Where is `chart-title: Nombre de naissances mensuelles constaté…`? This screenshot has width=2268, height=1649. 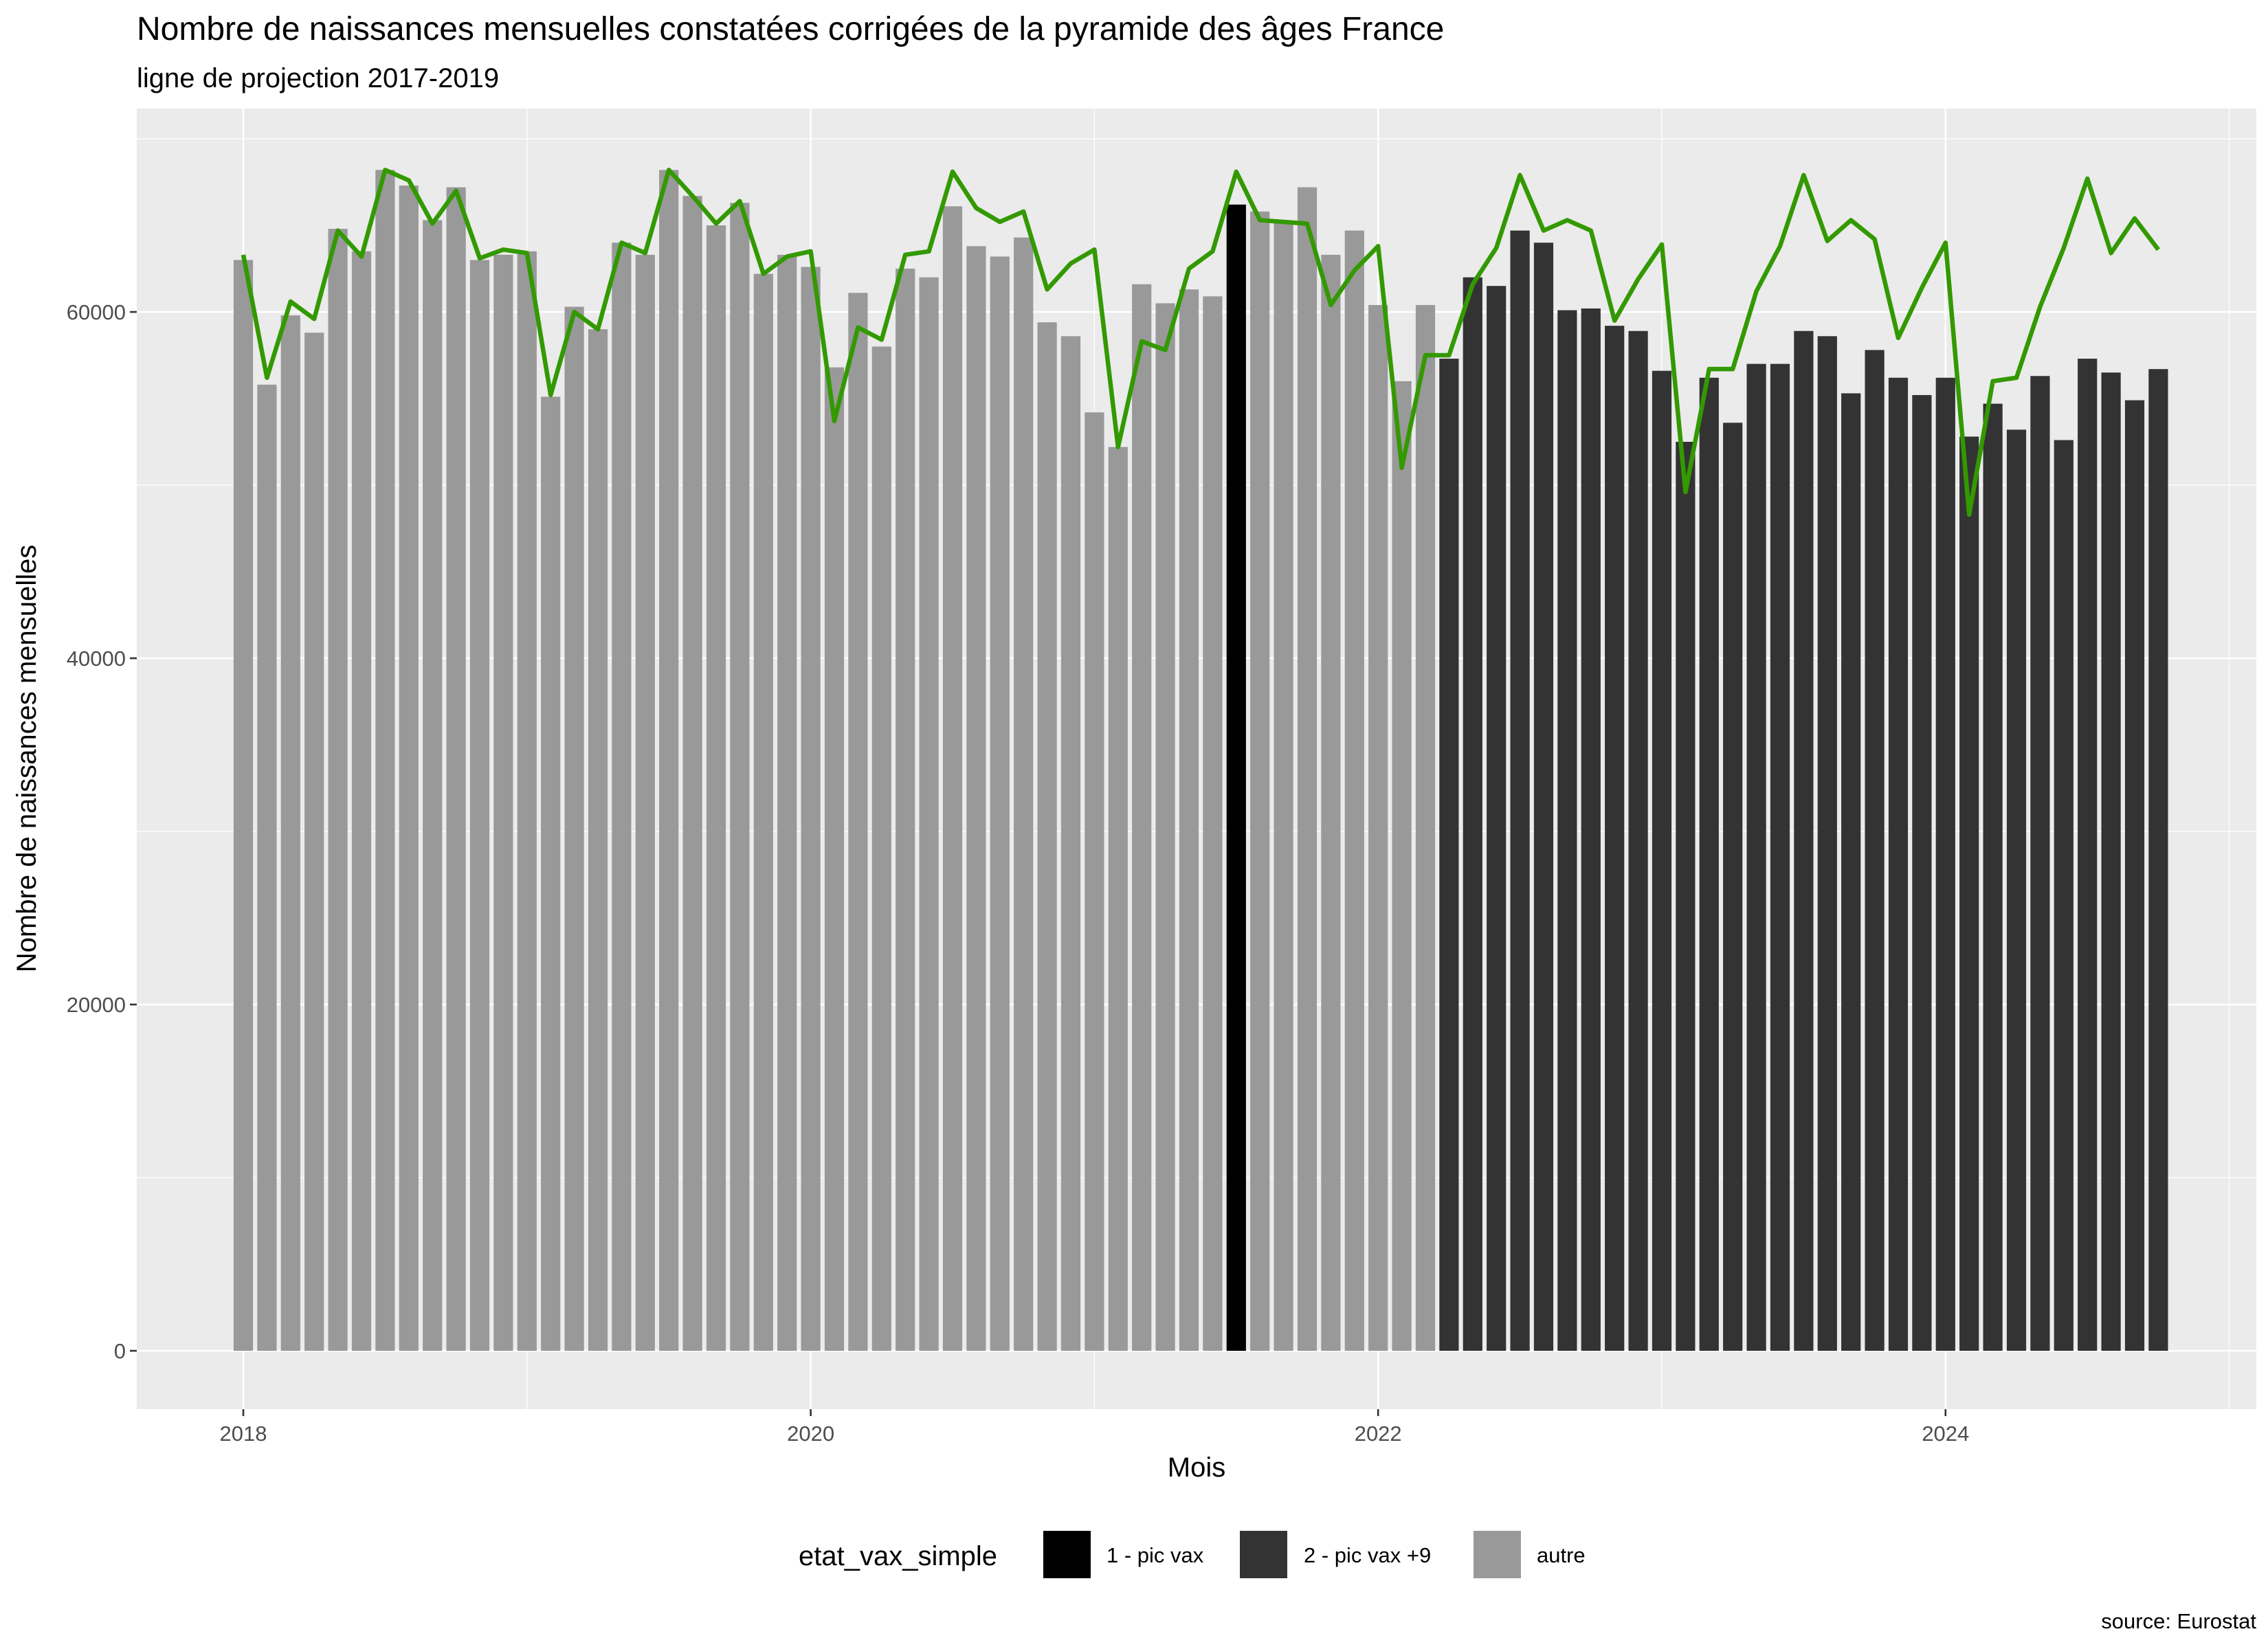 chart-title: Nombre de naissances mensuelles constaté… is located at coordinates (790, 29).